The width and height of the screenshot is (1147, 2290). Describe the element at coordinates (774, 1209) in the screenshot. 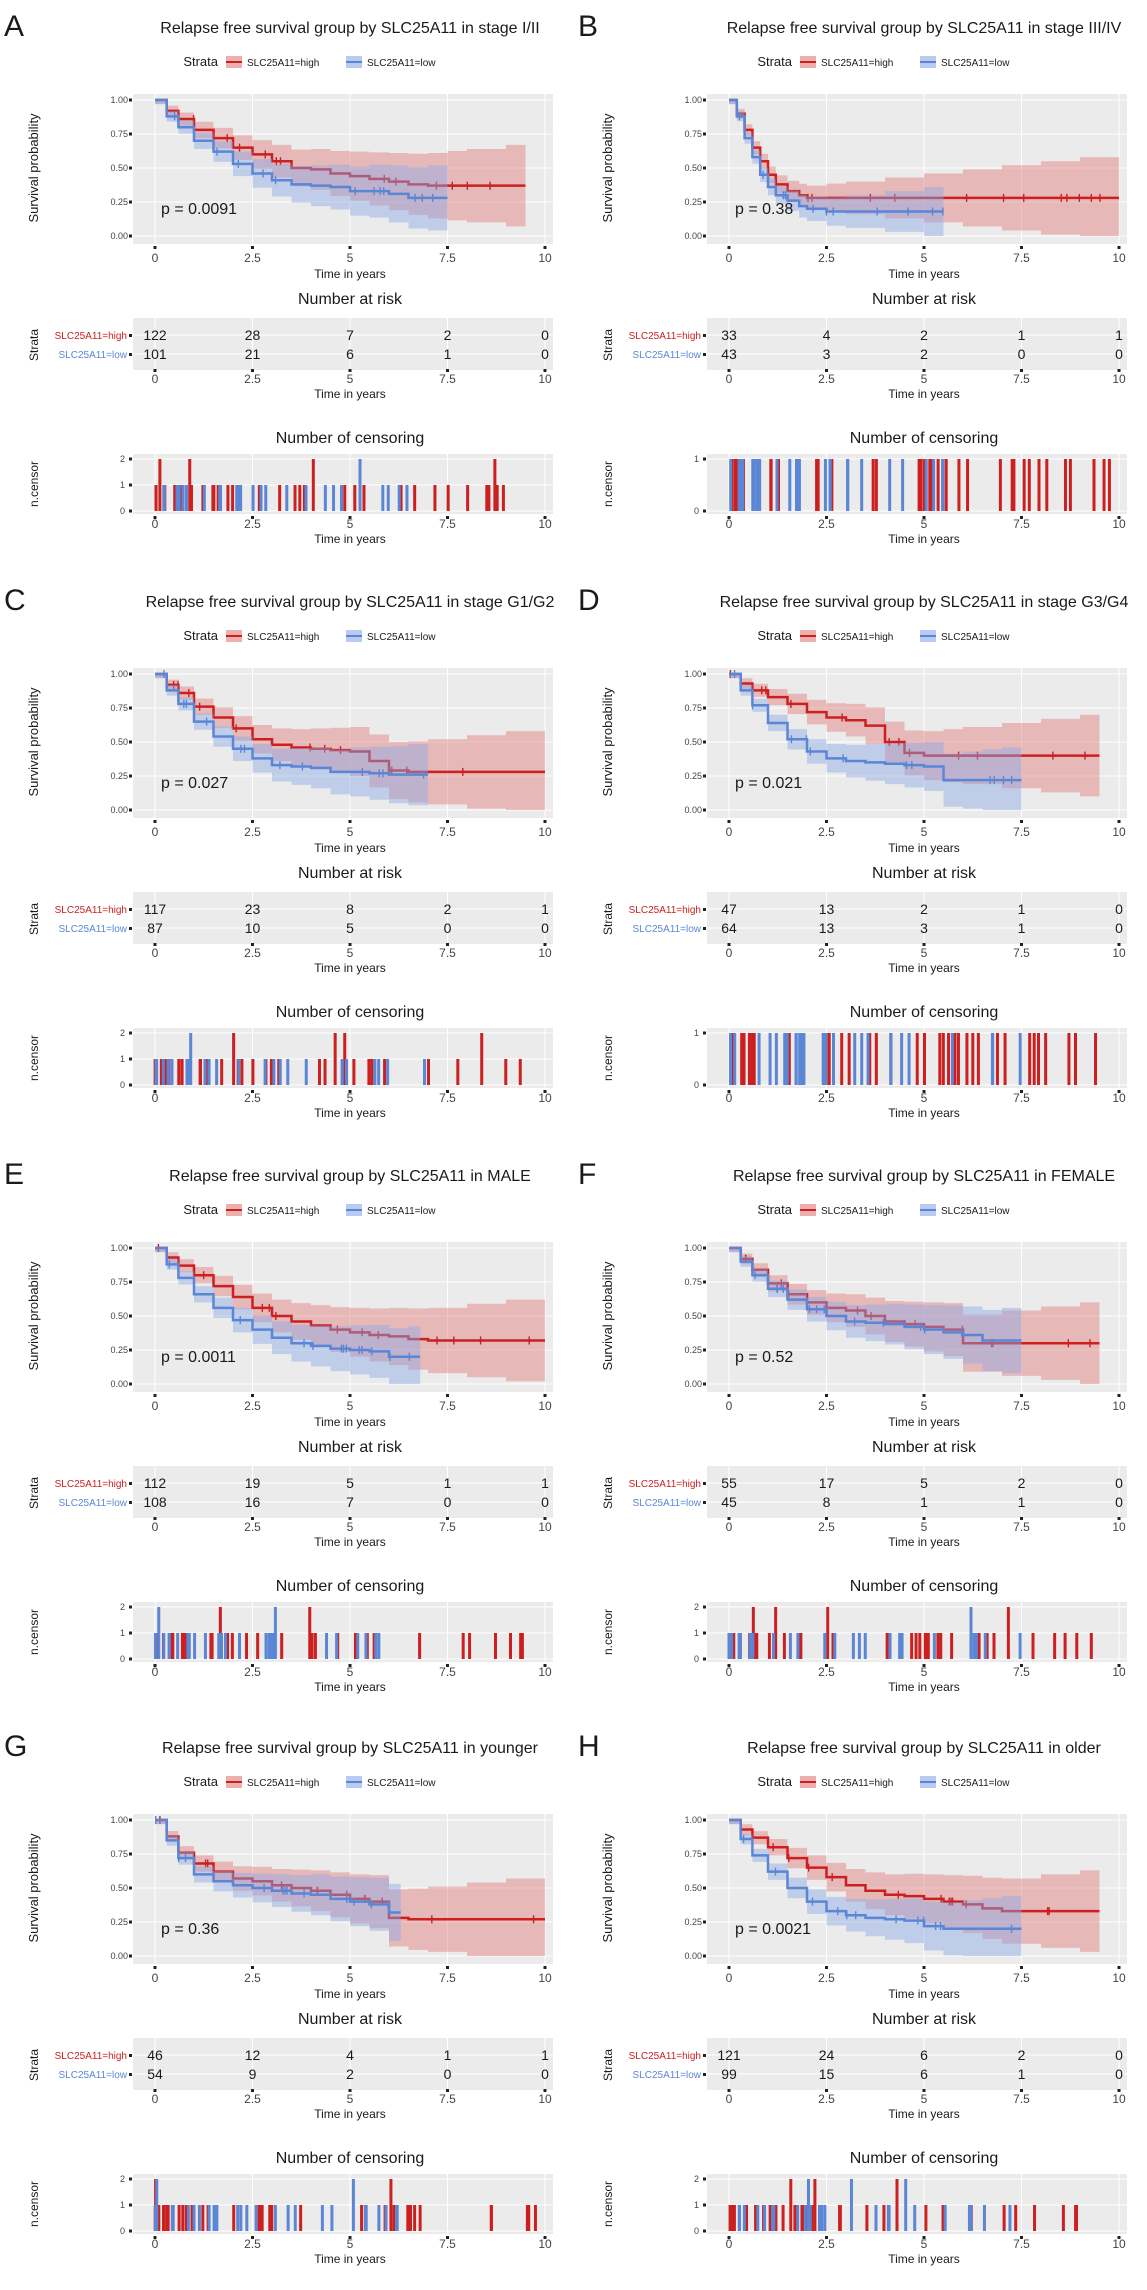

I see `legend-strata-label: Strata` at that location.